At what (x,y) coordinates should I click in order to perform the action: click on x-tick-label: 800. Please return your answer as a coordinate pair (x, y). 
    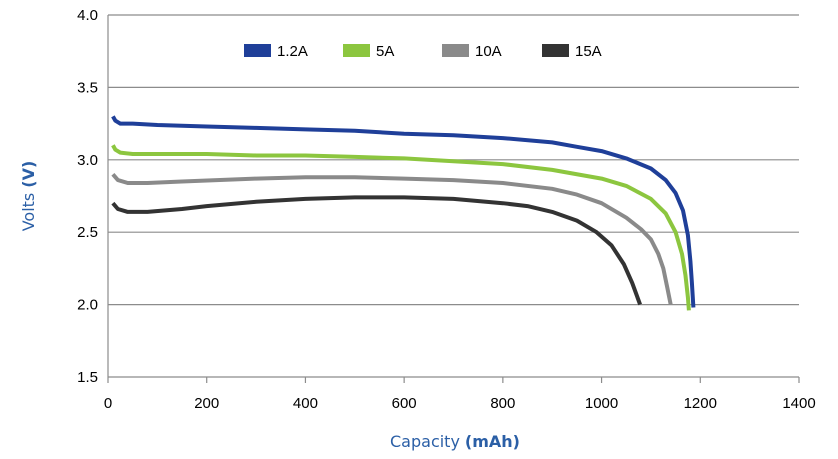
    Looking at the image, I should click on (502, 403).